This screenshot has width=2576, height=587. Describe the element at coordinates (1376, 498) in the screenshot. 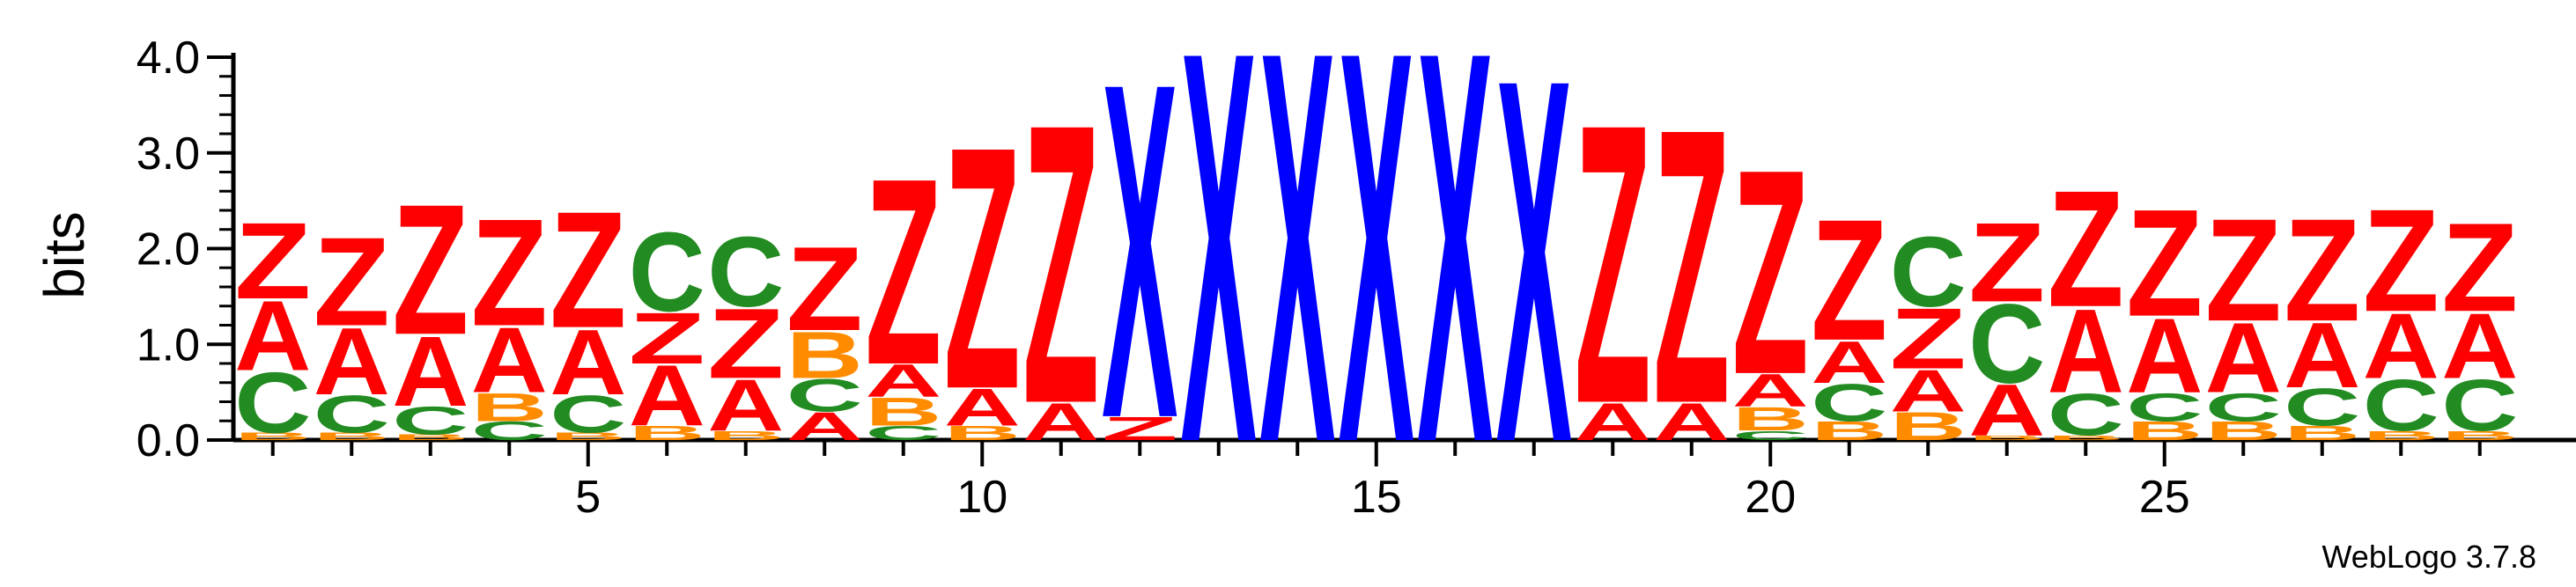

I see `x-tick-label: 15` at that location.